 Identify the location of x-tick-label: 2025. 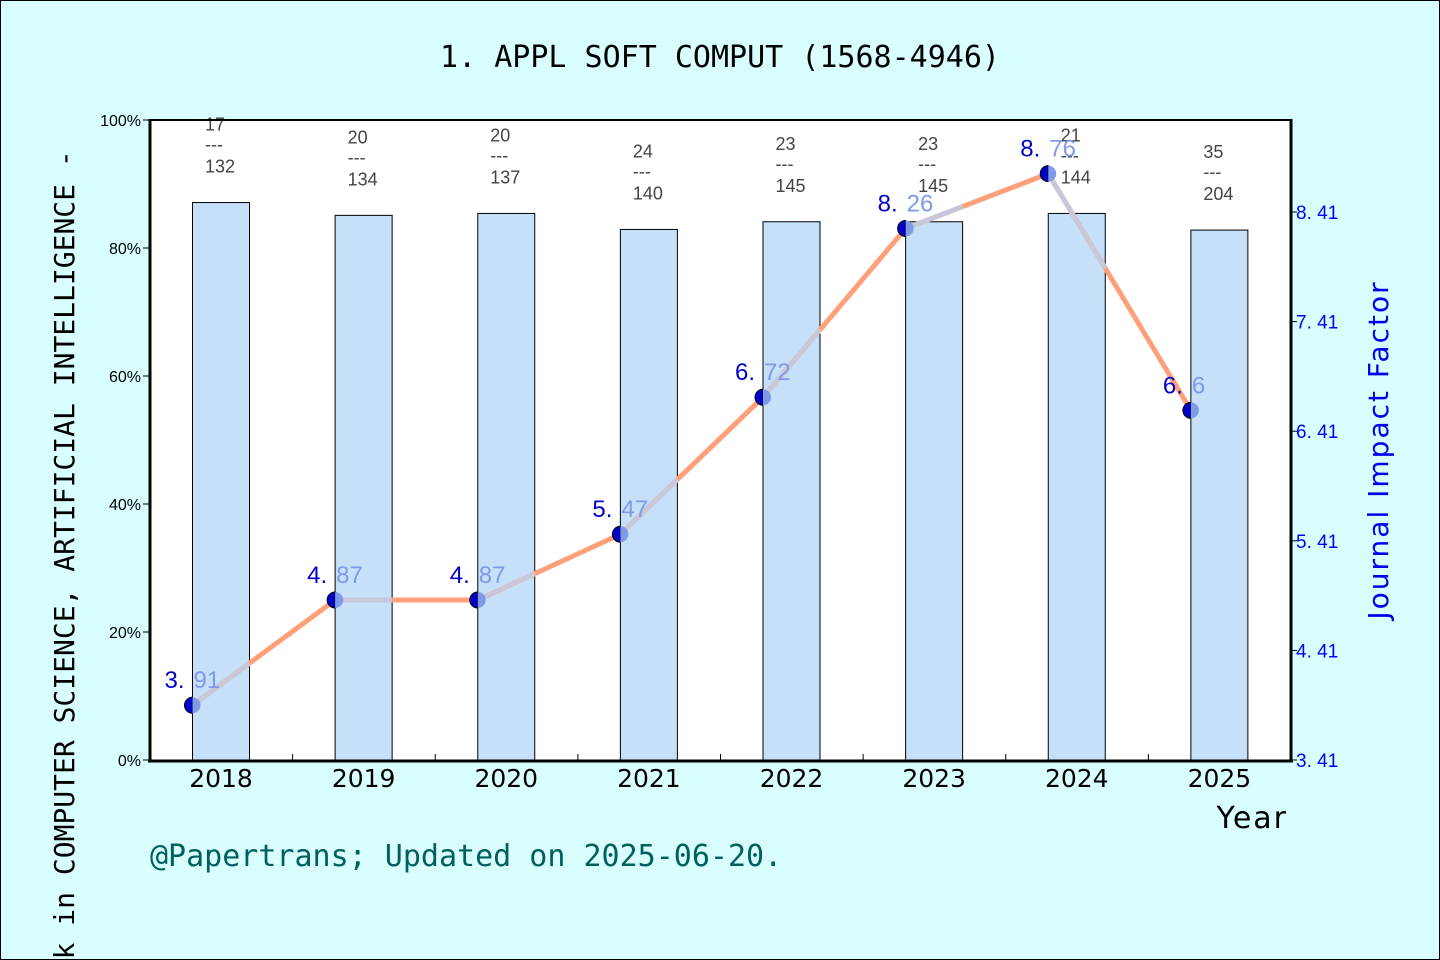
(1220, 778).